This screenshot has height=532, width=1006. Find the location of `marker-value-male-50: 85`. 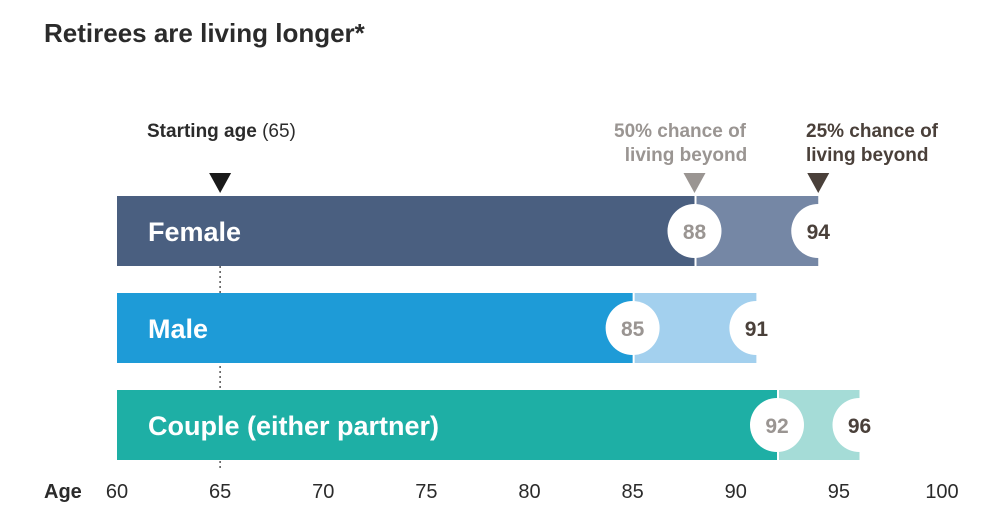

marker-value-male-50: 85 is located at coordinates (633, 329).